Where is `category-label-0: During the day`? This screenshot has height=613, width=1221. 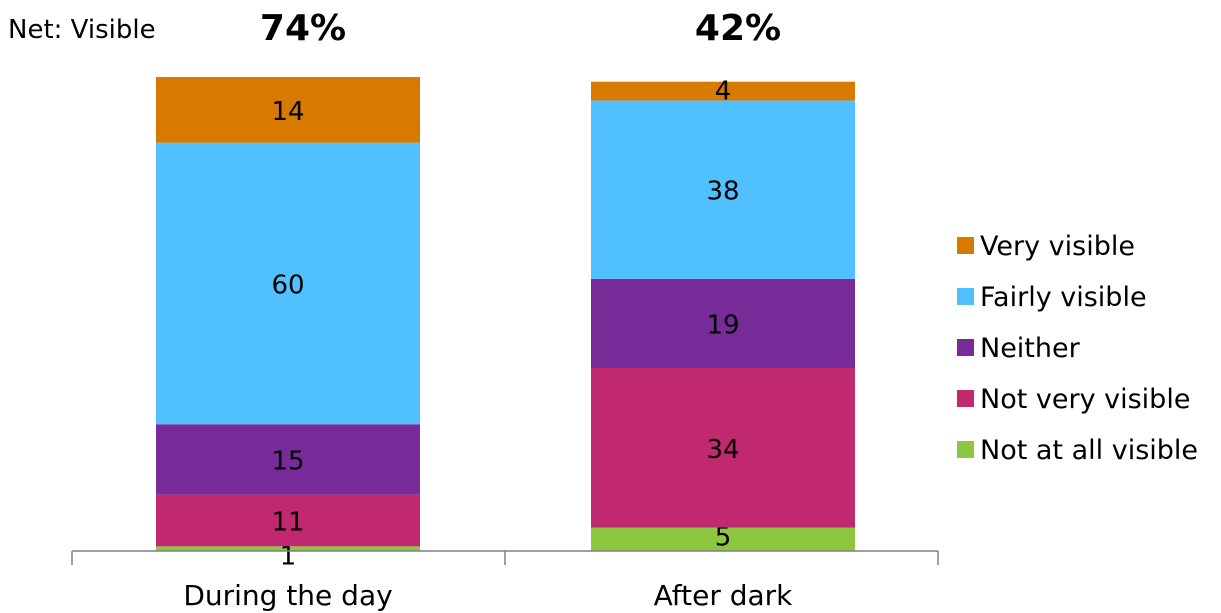 category-label-0: During the day is located at coordinates (287, 595).